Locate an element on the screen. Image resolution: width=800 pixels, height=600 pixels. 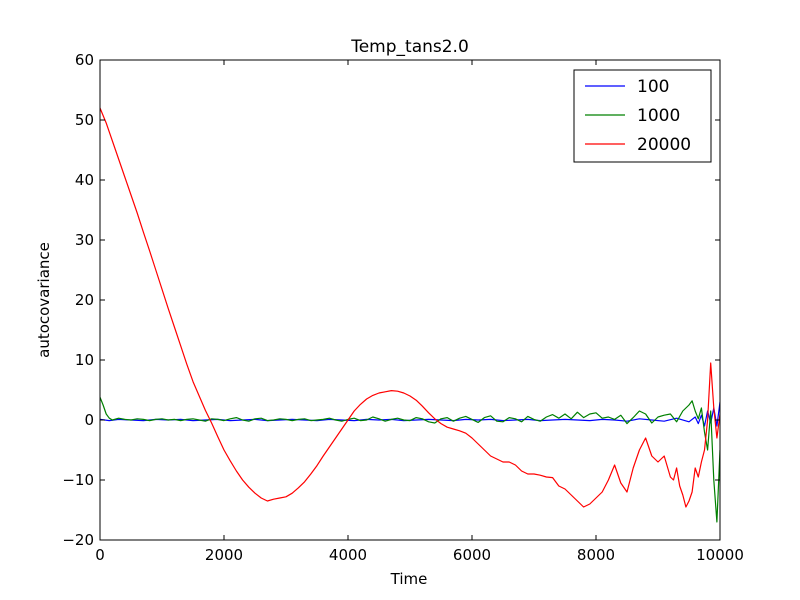
y-tick-label: 0 is located at coordinates (89, 420).